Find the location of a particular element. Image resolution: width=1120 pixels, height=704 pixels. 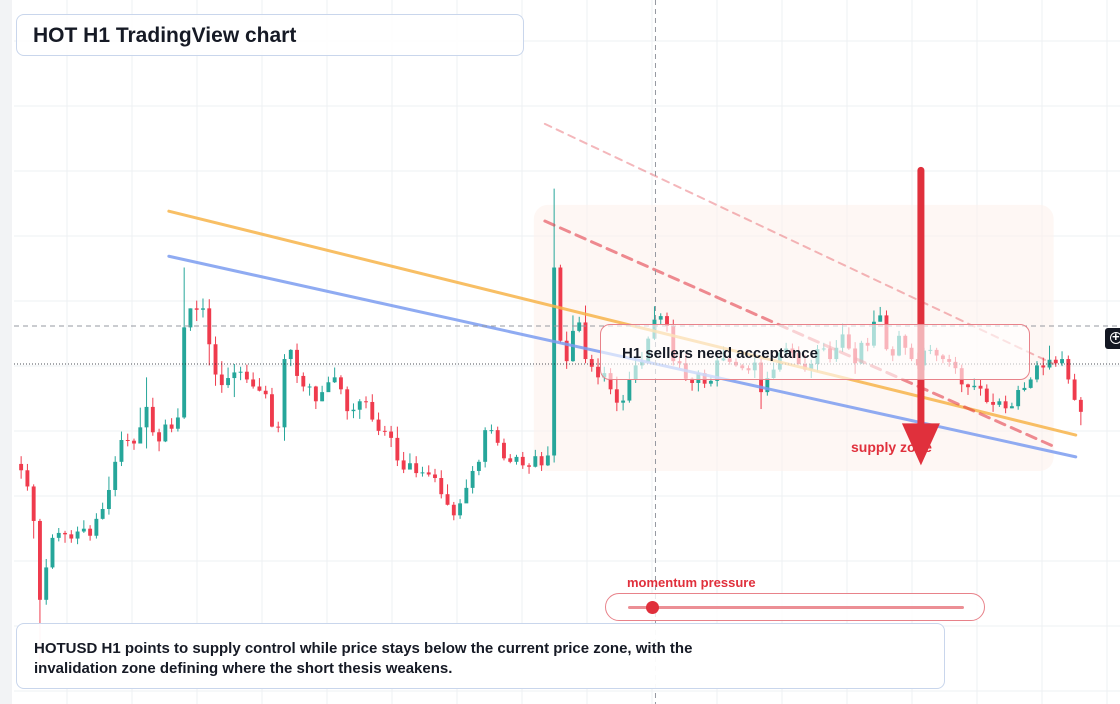

chart-title: HOT H1 TradingView chart is located at coordinates (165, 35).